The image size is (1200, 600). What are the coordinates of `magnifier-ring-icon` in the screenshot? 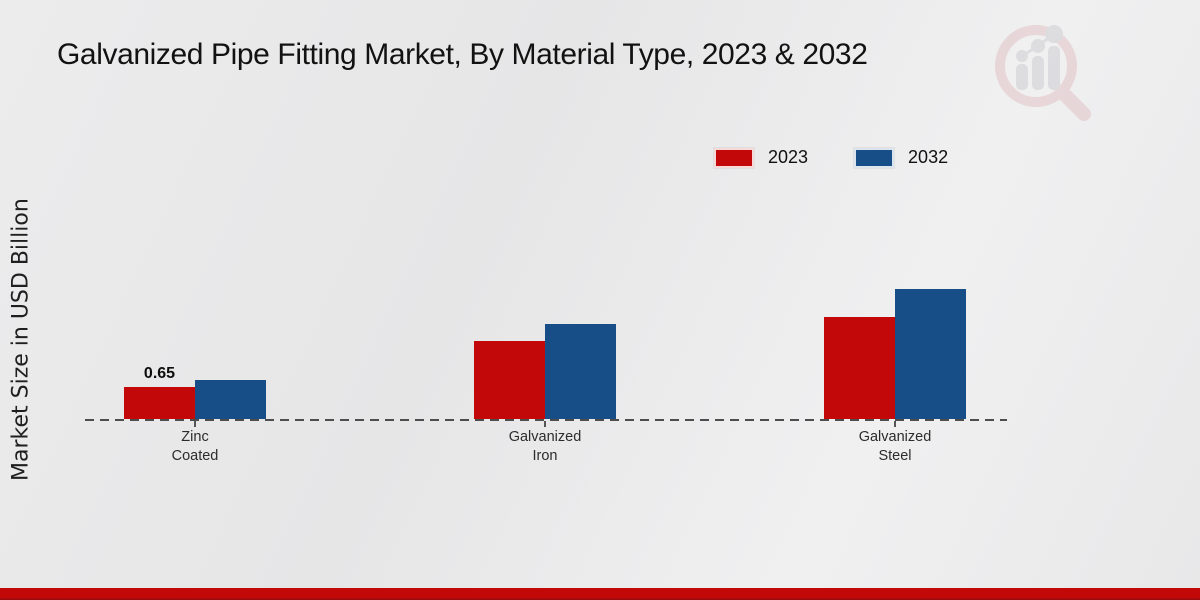 It's located at (1036, 66).